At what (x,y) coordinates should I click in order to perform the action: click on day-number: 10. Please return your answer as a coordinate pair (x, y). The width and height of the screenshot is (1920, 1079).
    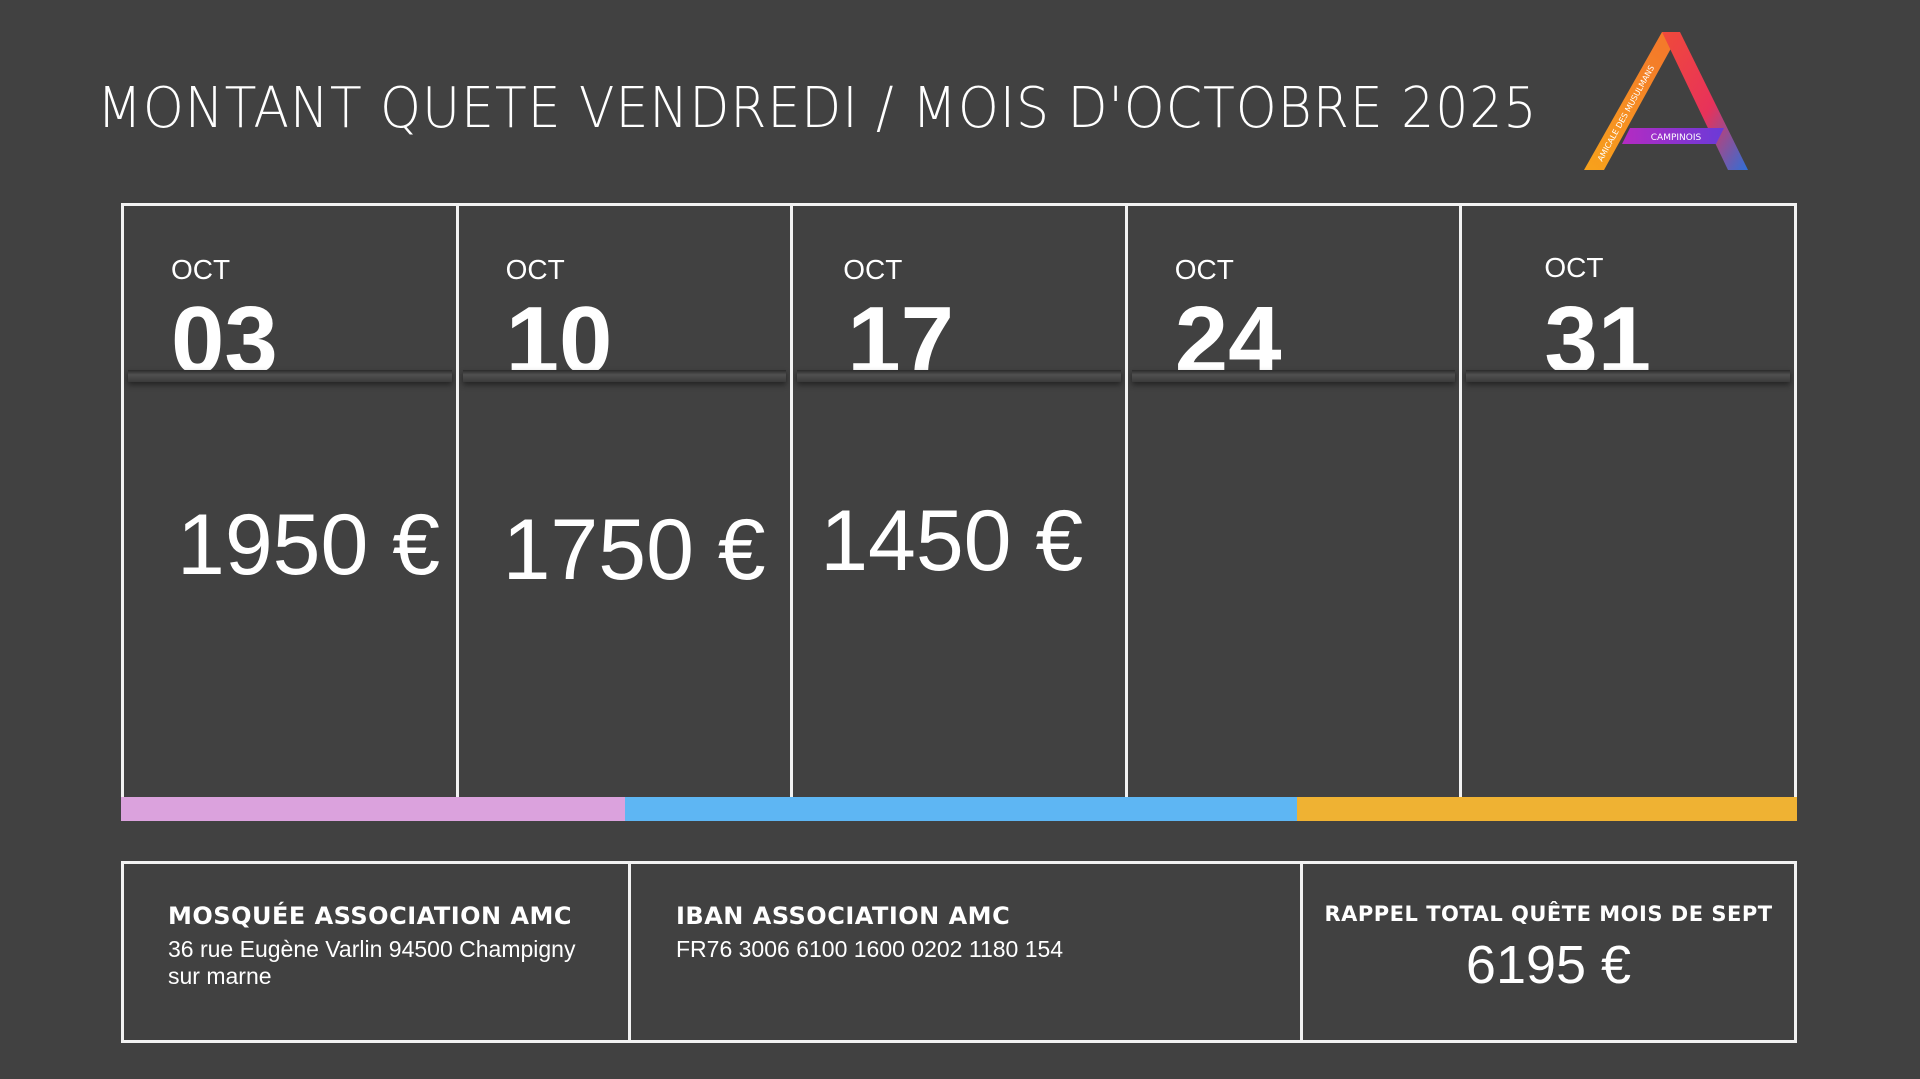
    Looking at the image, I should click on (559, 329).